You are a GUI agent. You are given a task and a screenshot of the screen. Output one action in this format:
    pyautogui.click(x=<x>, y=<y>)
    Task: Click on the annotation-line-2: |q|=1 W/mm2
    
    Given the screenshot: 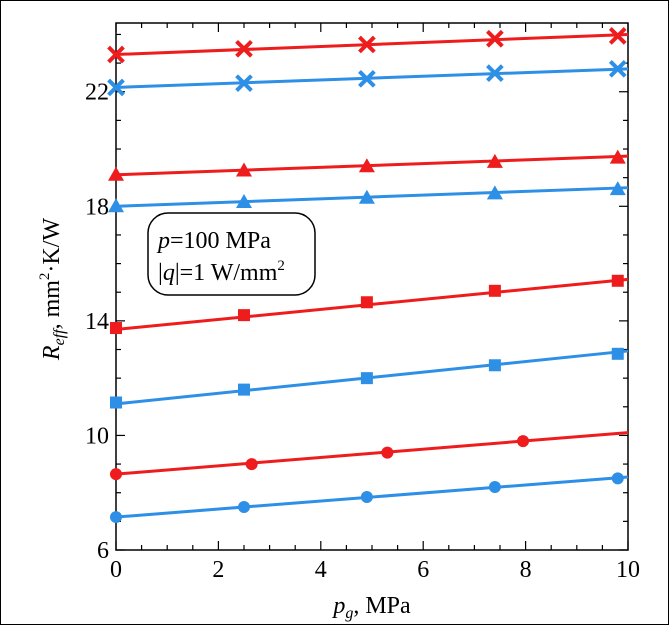 What is the action you would take?
    pyautogui.click(x=221, y=272)
    